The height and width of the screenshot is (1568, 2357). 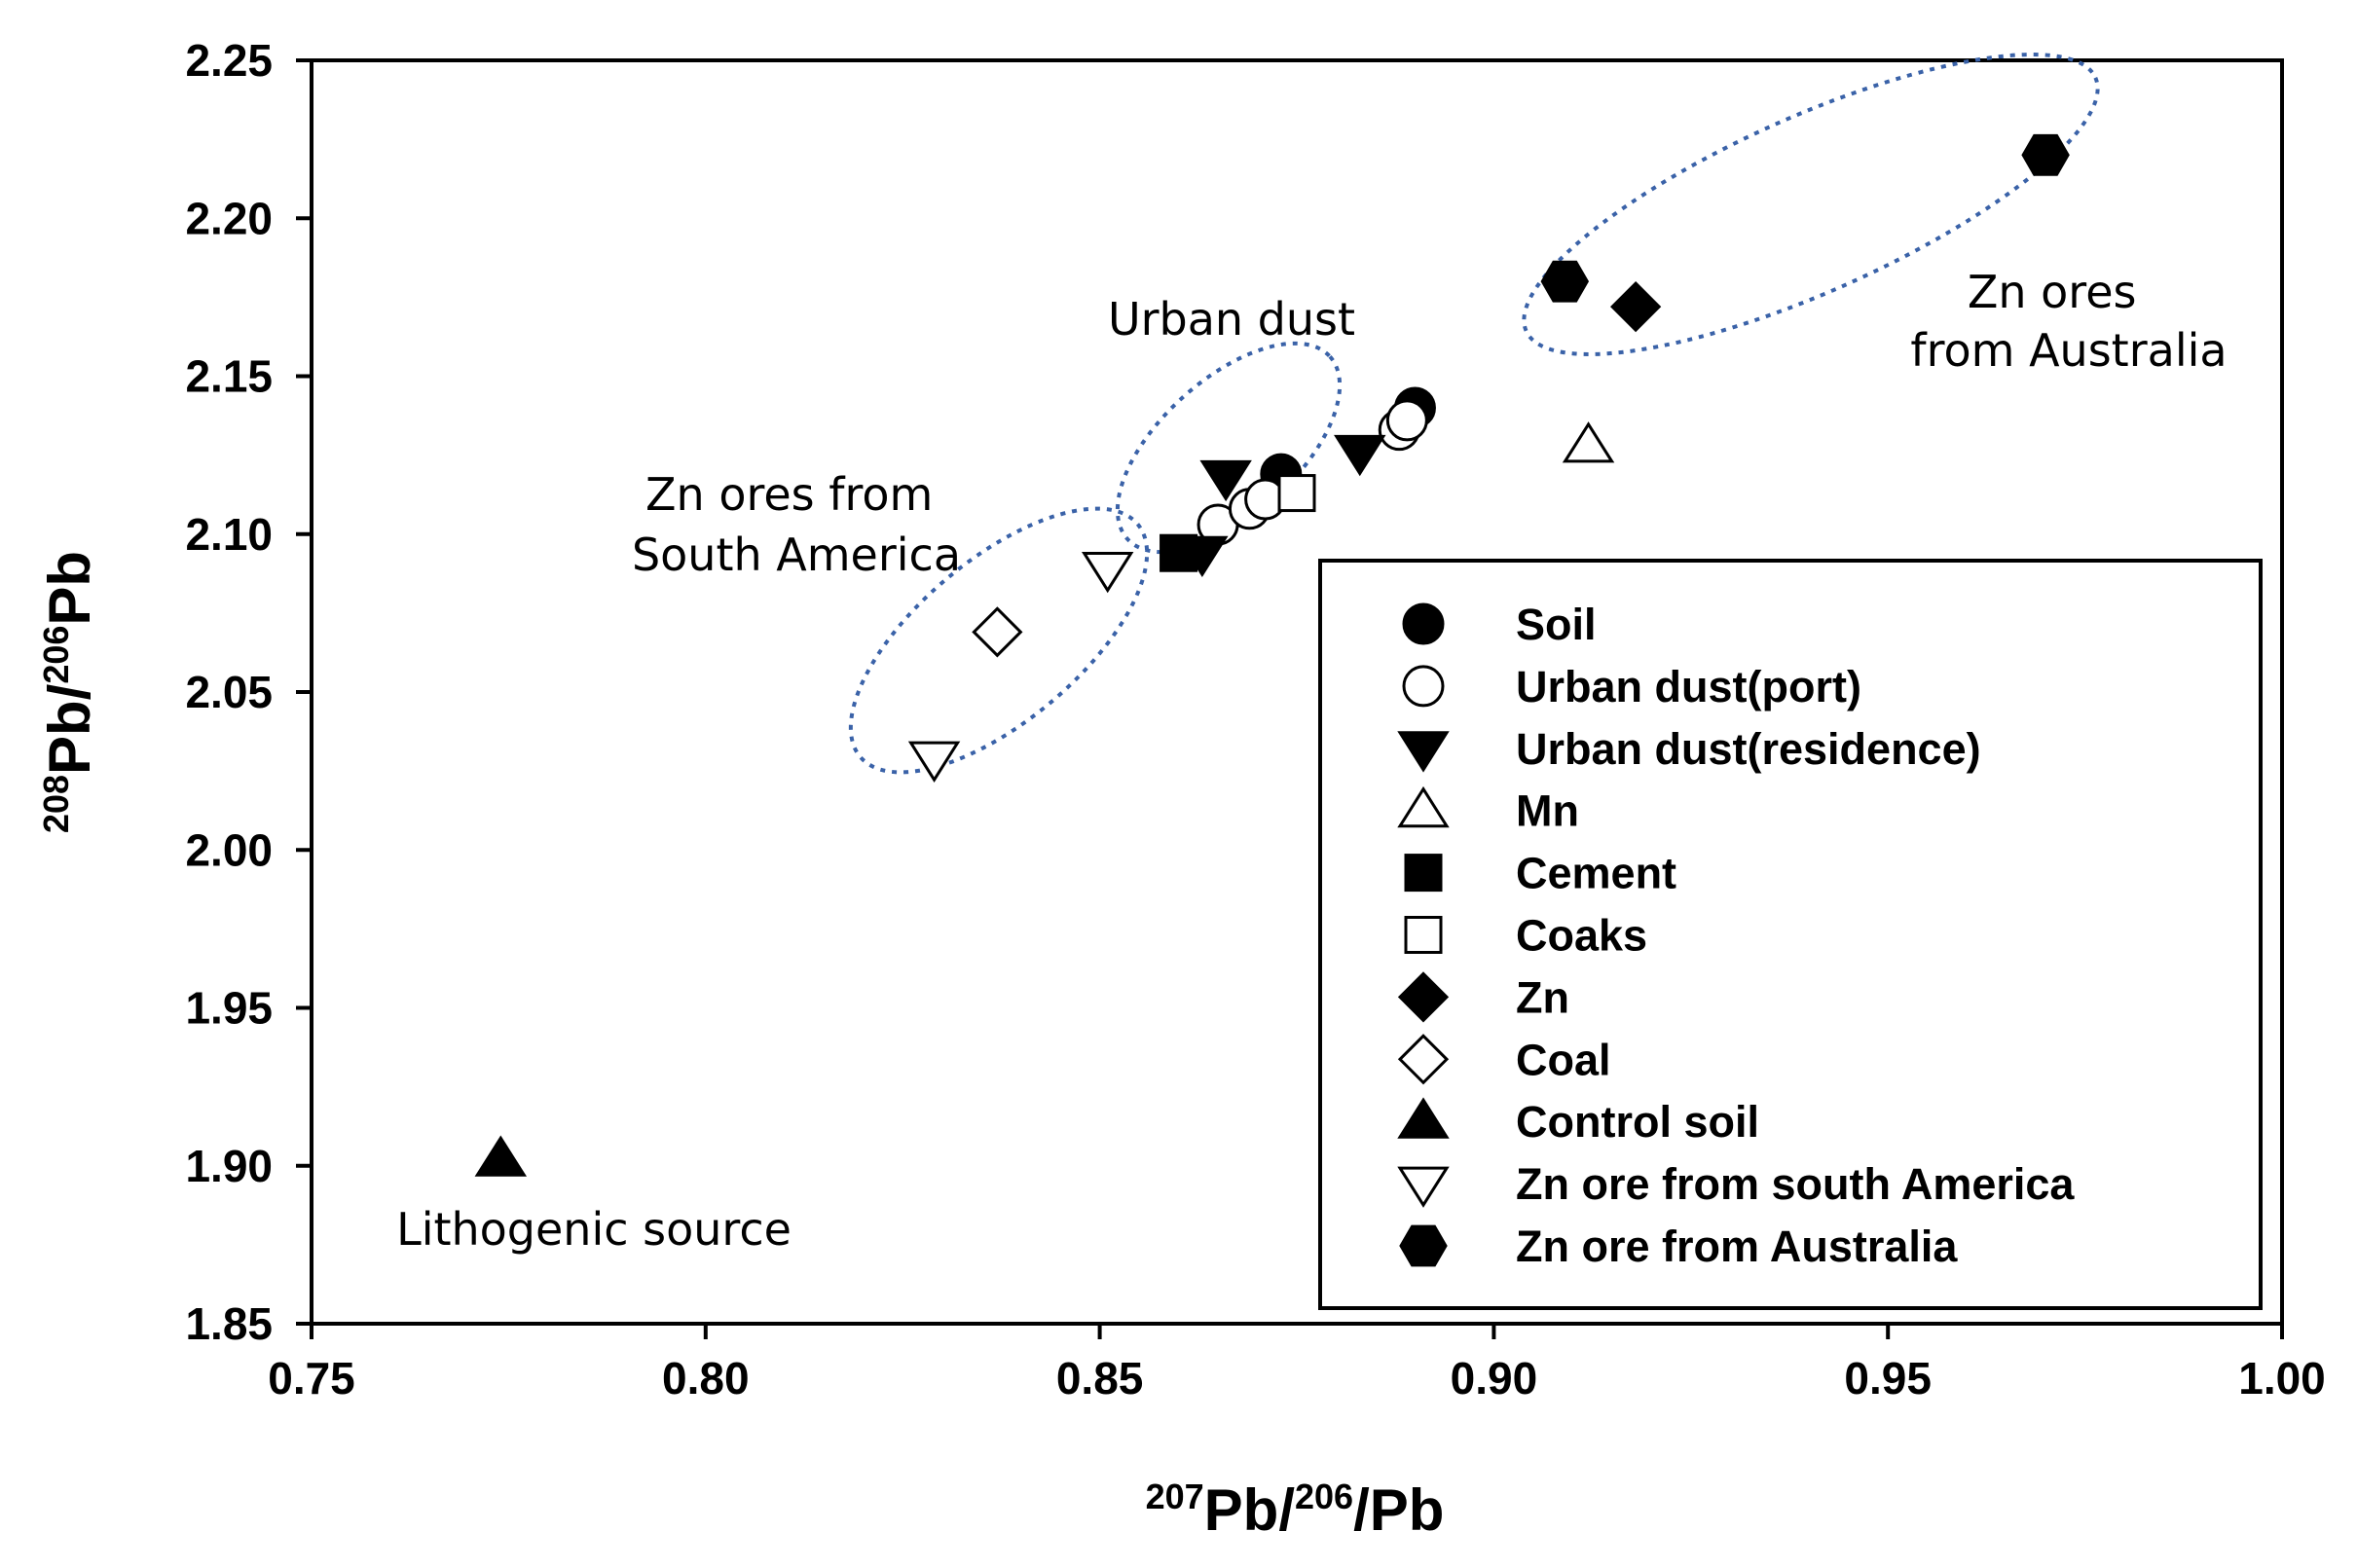 I want to click on annotation-zn-ores-australia: Zn ores from Australia, so click(x=2068, y=321).